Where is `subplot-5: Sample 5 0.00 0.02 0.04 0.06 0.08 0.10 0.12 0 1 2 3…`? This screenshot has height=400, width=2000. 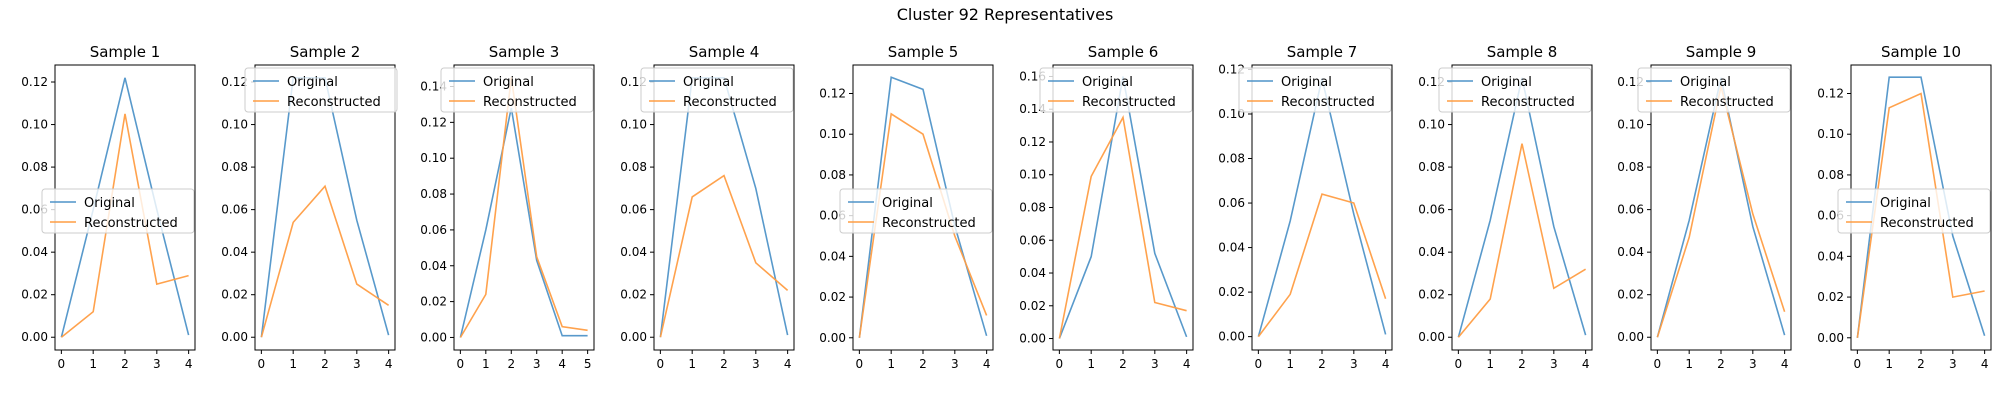
subplot-5: Sample 5 0.00 0.02 0.04 0.06 0.08 0.10 0.12 0 1 2 3… is located at coordinates (906, 207).